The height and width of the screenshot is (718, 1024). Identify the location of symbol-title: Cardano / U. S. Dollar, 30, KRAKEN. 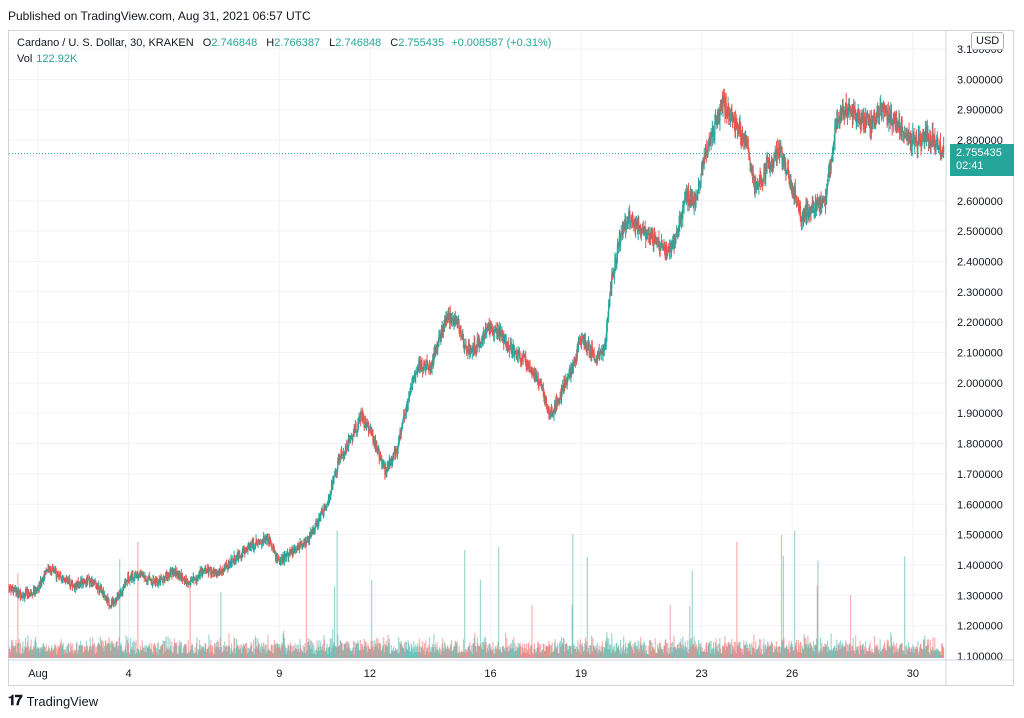
(105, 43).